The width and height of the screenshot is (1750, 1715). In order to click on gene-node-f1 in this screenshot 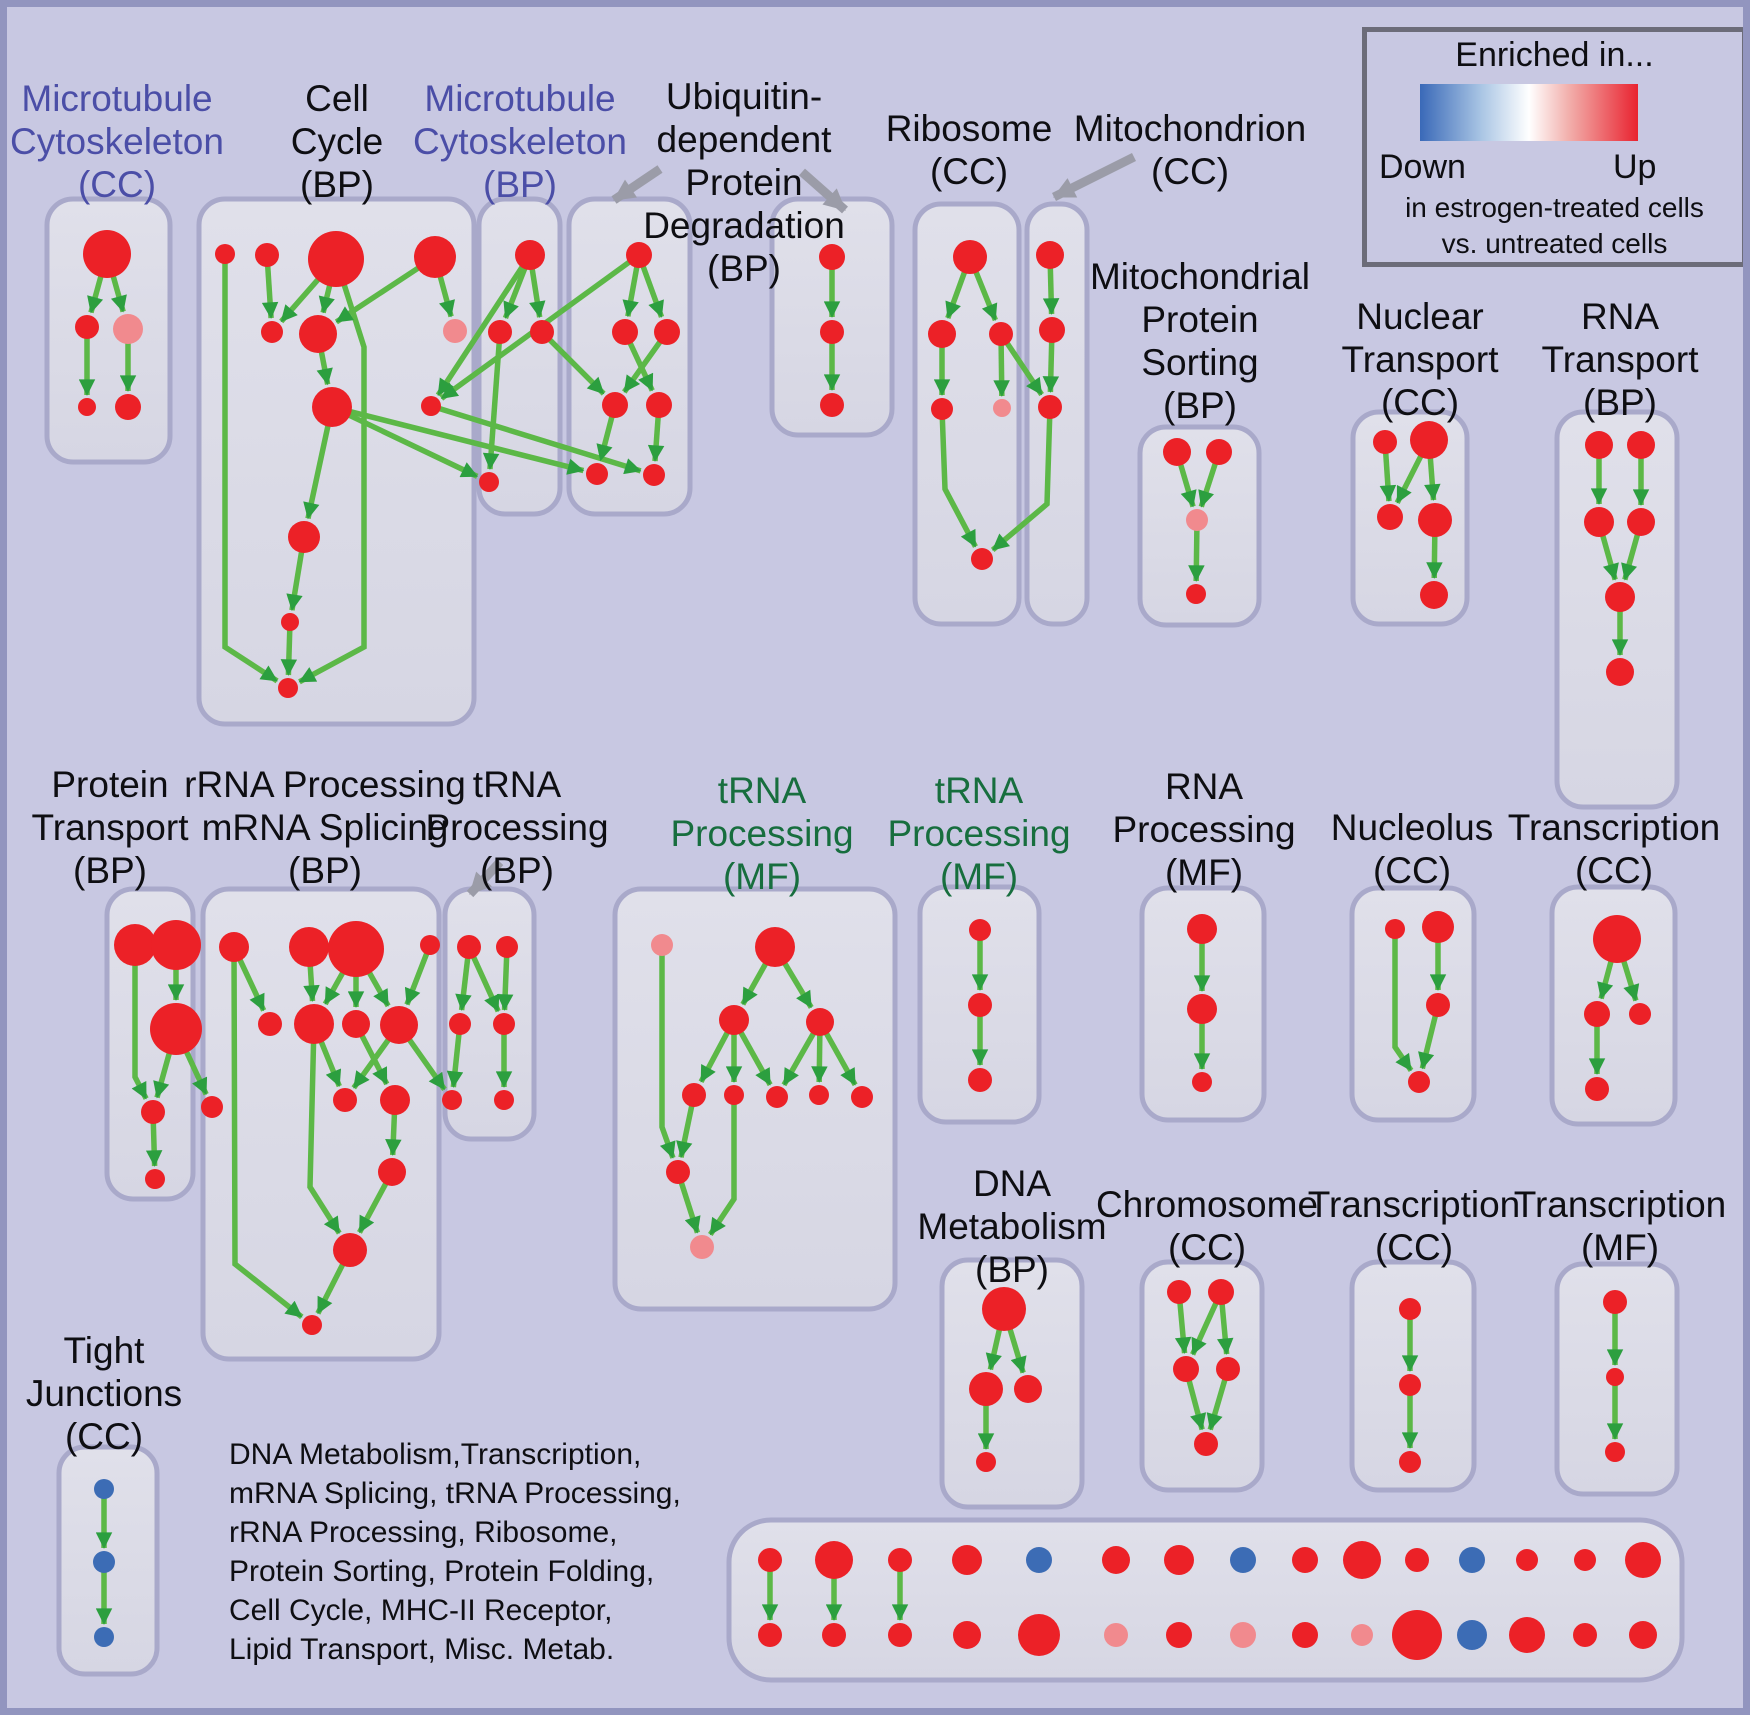, I will do `click(1410, 1309)`.